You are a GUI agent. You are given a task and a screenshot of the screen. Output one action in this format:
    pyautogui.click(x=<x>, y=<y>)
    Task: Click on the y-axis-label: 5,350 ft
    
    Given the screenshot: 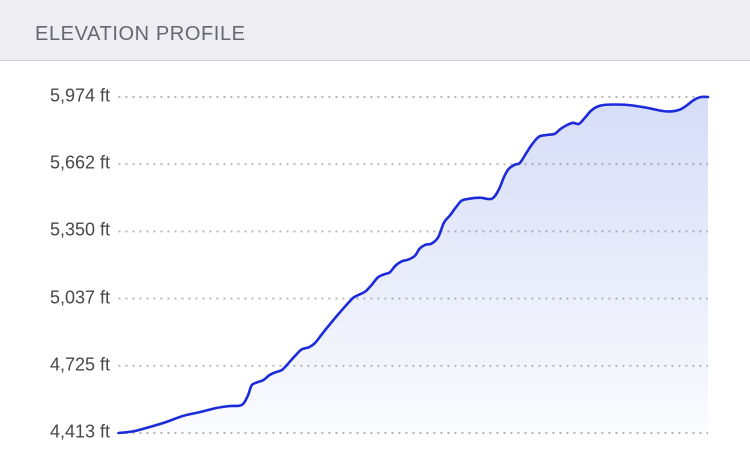 What is the action you would take?
    pyautogui.click(x=79, y=230)
    